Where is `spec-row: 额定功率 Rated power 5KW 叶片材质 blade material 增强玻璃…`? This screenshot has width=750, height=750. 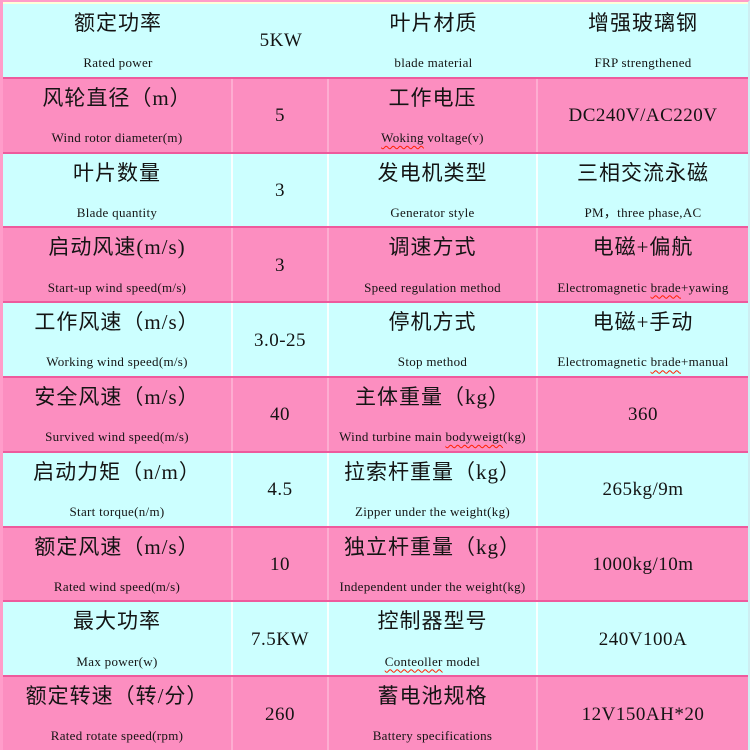
spec-row: 额定功率 Rated power 5KW 叶片材质 blade material 增强玻璃… is located at coordinates (375, 41).